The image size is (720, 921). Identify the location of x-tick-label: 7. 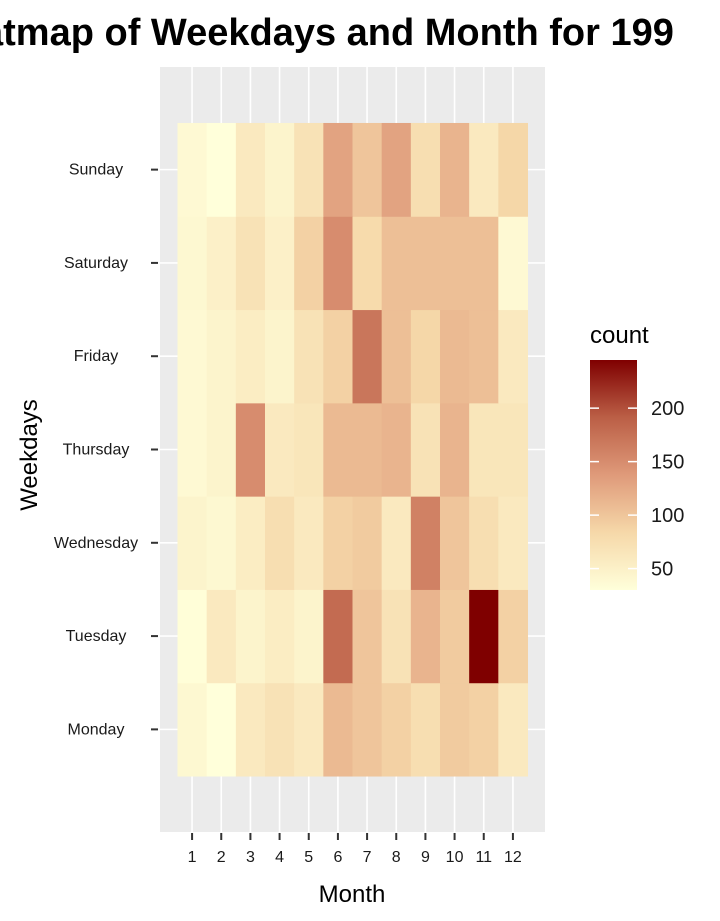
(367, 857).